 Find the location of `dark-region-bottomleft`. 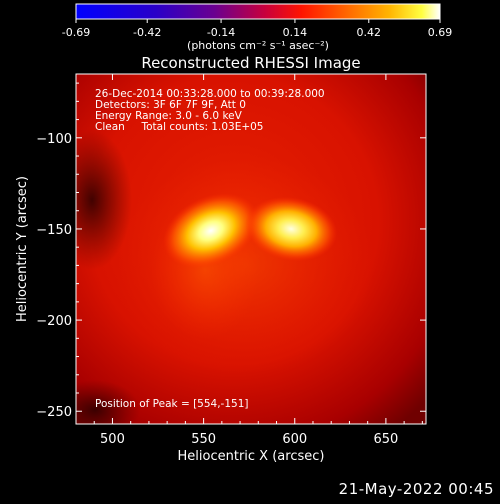

dark-region-bottomleft is located at coordinates (108, 402).